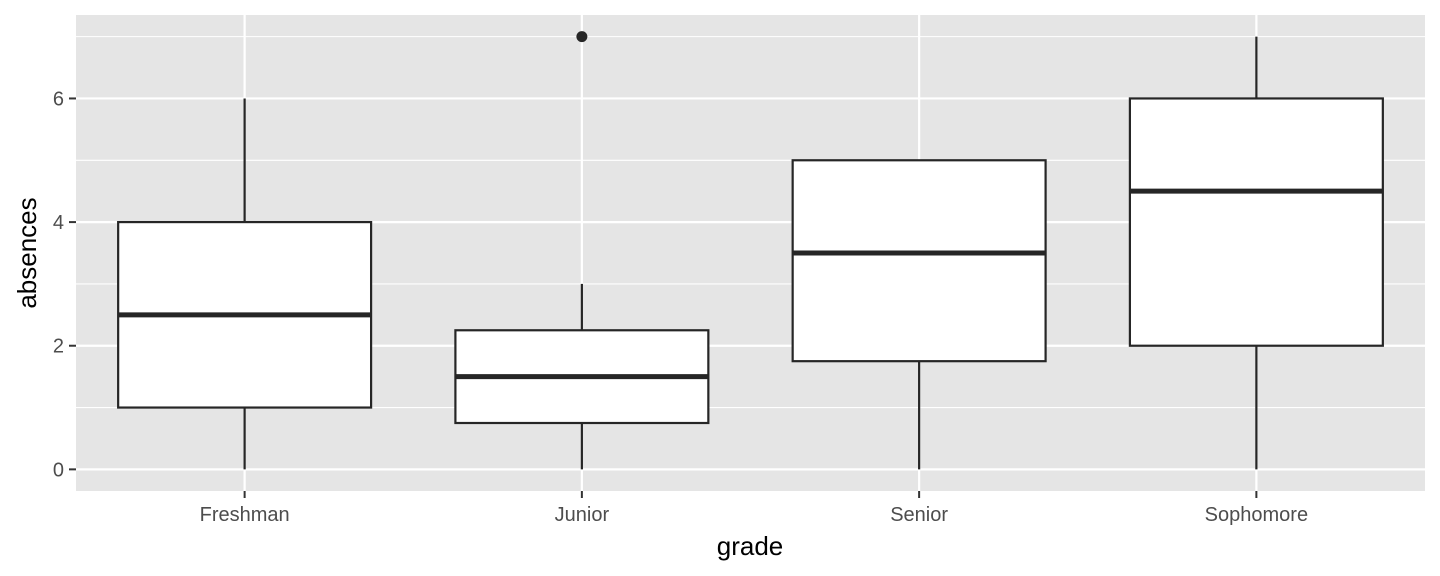 Image resolution: width=1440 pixels, height=576 pixels. What do you see at coordinates (1256, 515) in the screenshot?
I see `x-tick-label: Sophomore` at bounding box center [1256, 515].